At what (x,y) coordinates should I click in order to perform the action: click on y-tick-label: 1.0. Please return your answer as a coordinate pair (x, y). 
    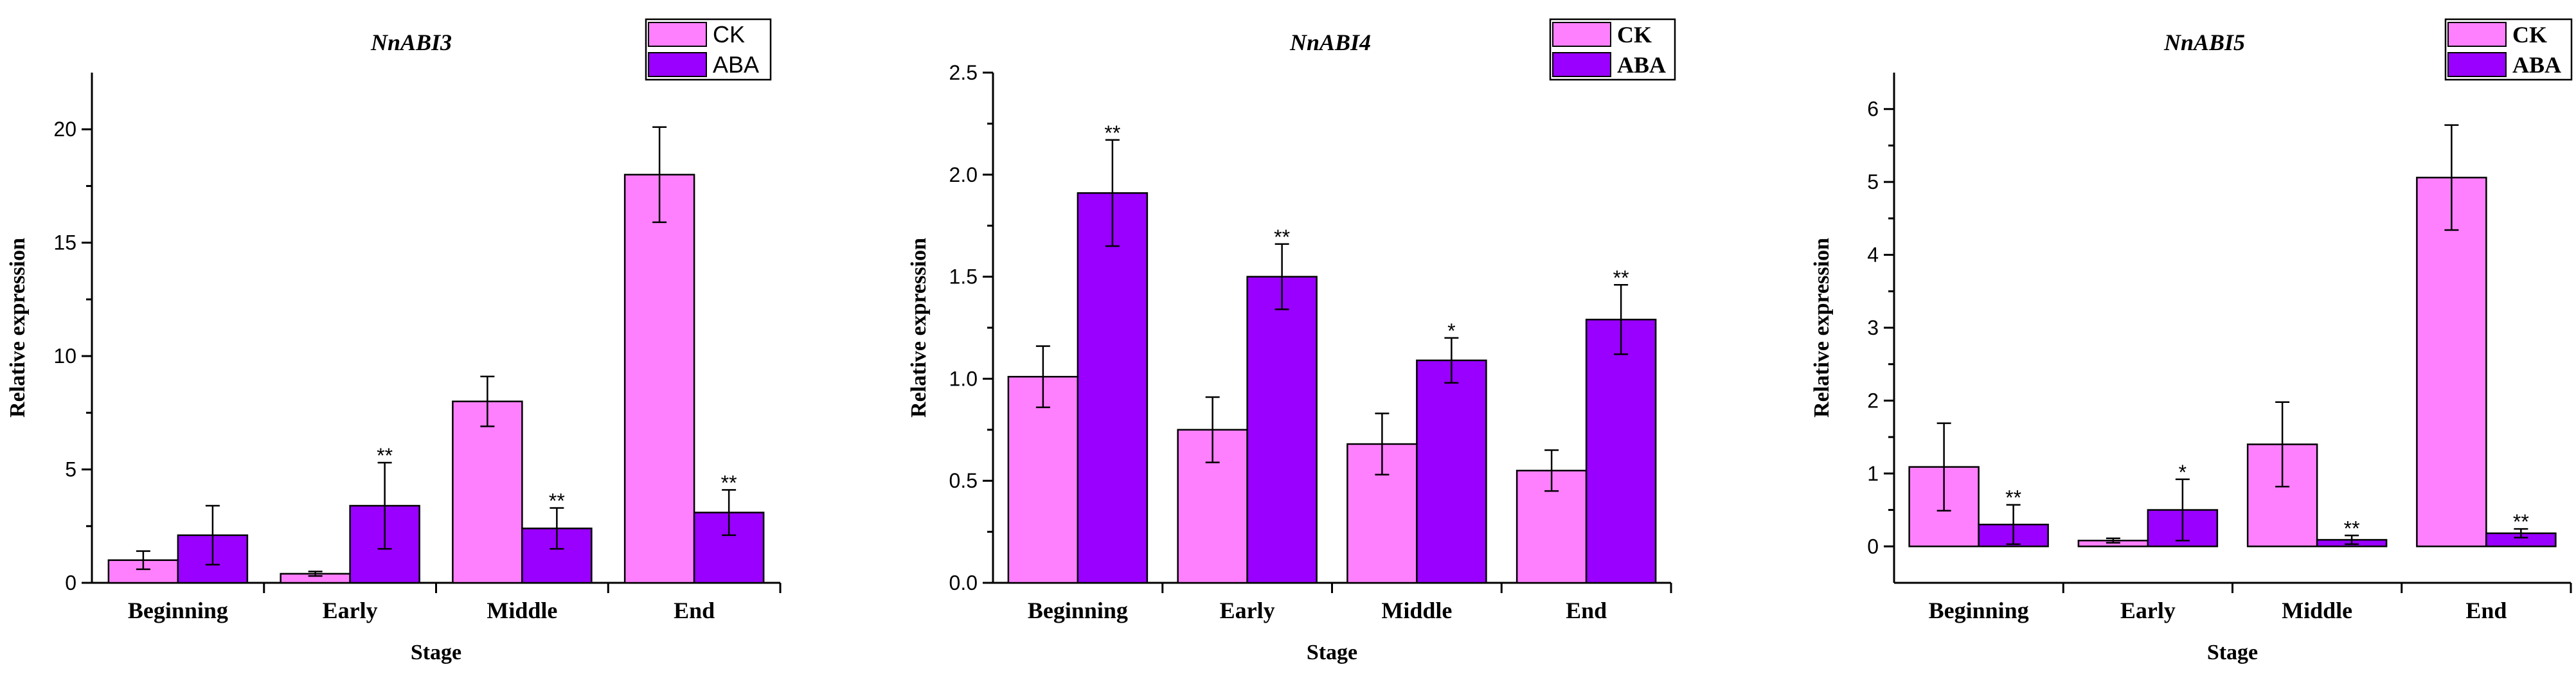
    Looking at the image, I should click on (963, 378).